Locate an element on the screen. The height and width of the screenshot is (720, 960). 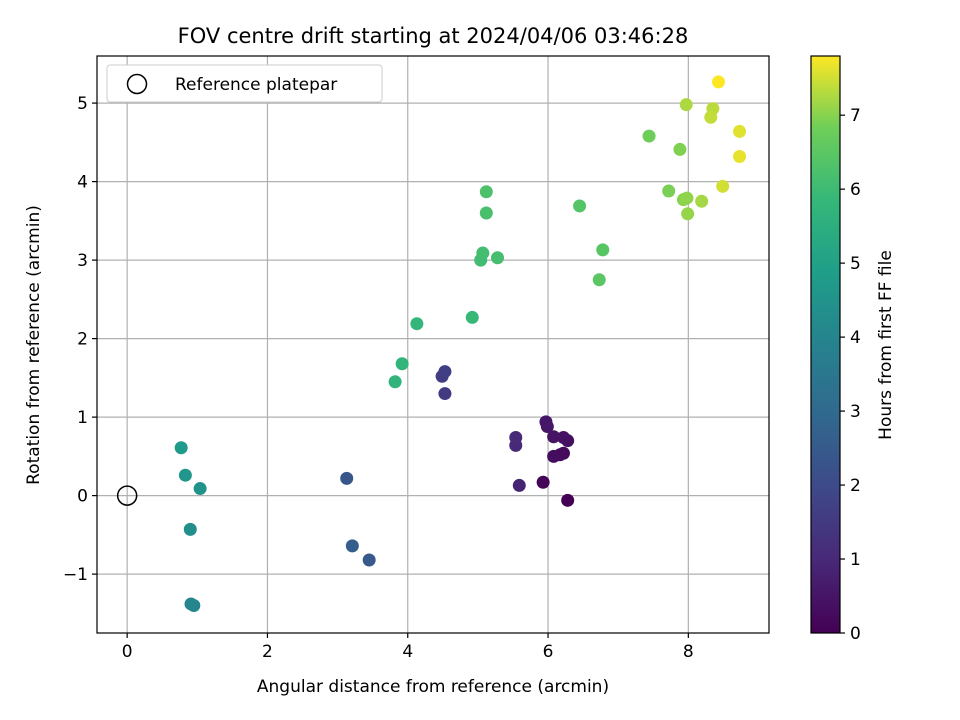
legend-box is located at coordinates (244, 83).